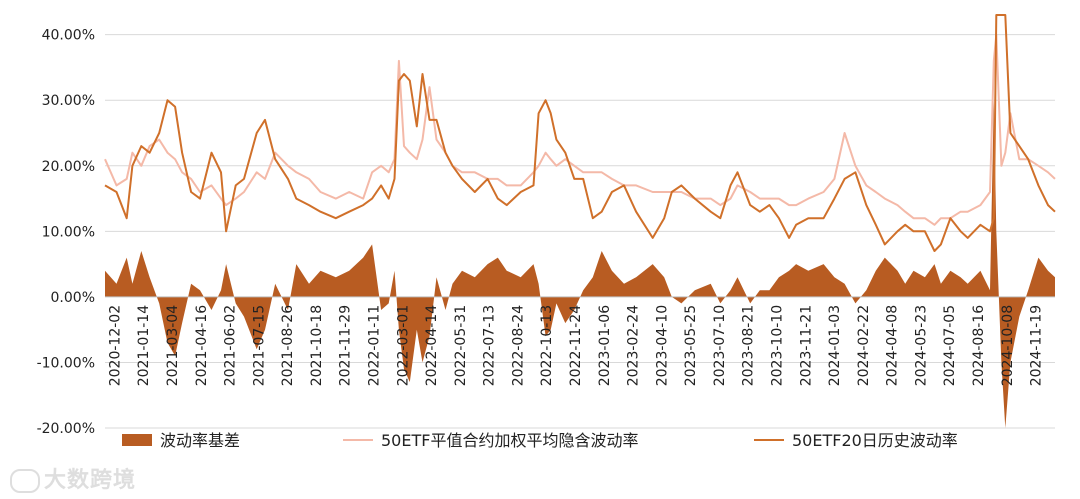 The width and height of the screenshot is (1080, 499). I want to click on x-tick: 2024-11-19, so click(1037, 345).